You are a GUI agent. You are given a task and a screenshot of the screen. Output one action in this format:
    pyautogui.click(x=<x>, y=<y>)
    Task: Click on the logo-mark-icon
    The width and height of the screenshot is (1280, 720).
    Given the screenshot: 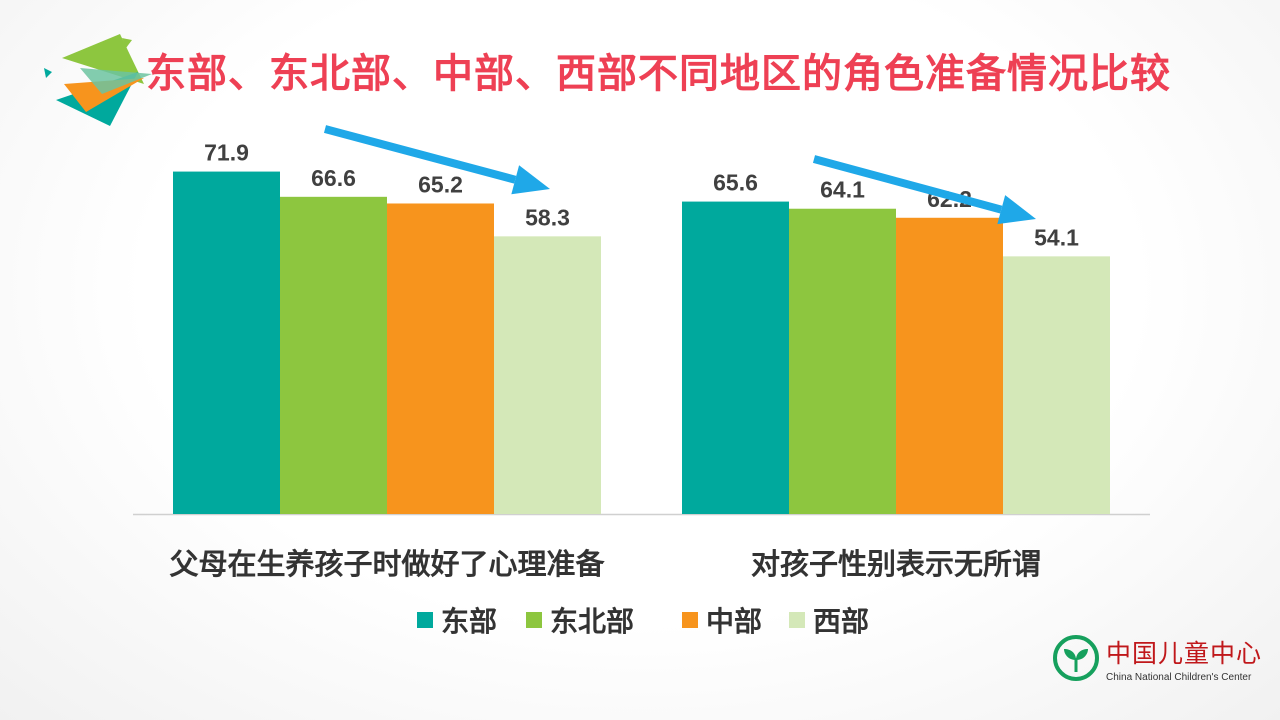 What is the action you would take?
    pyautogui.click(x=1076, y=658)
    